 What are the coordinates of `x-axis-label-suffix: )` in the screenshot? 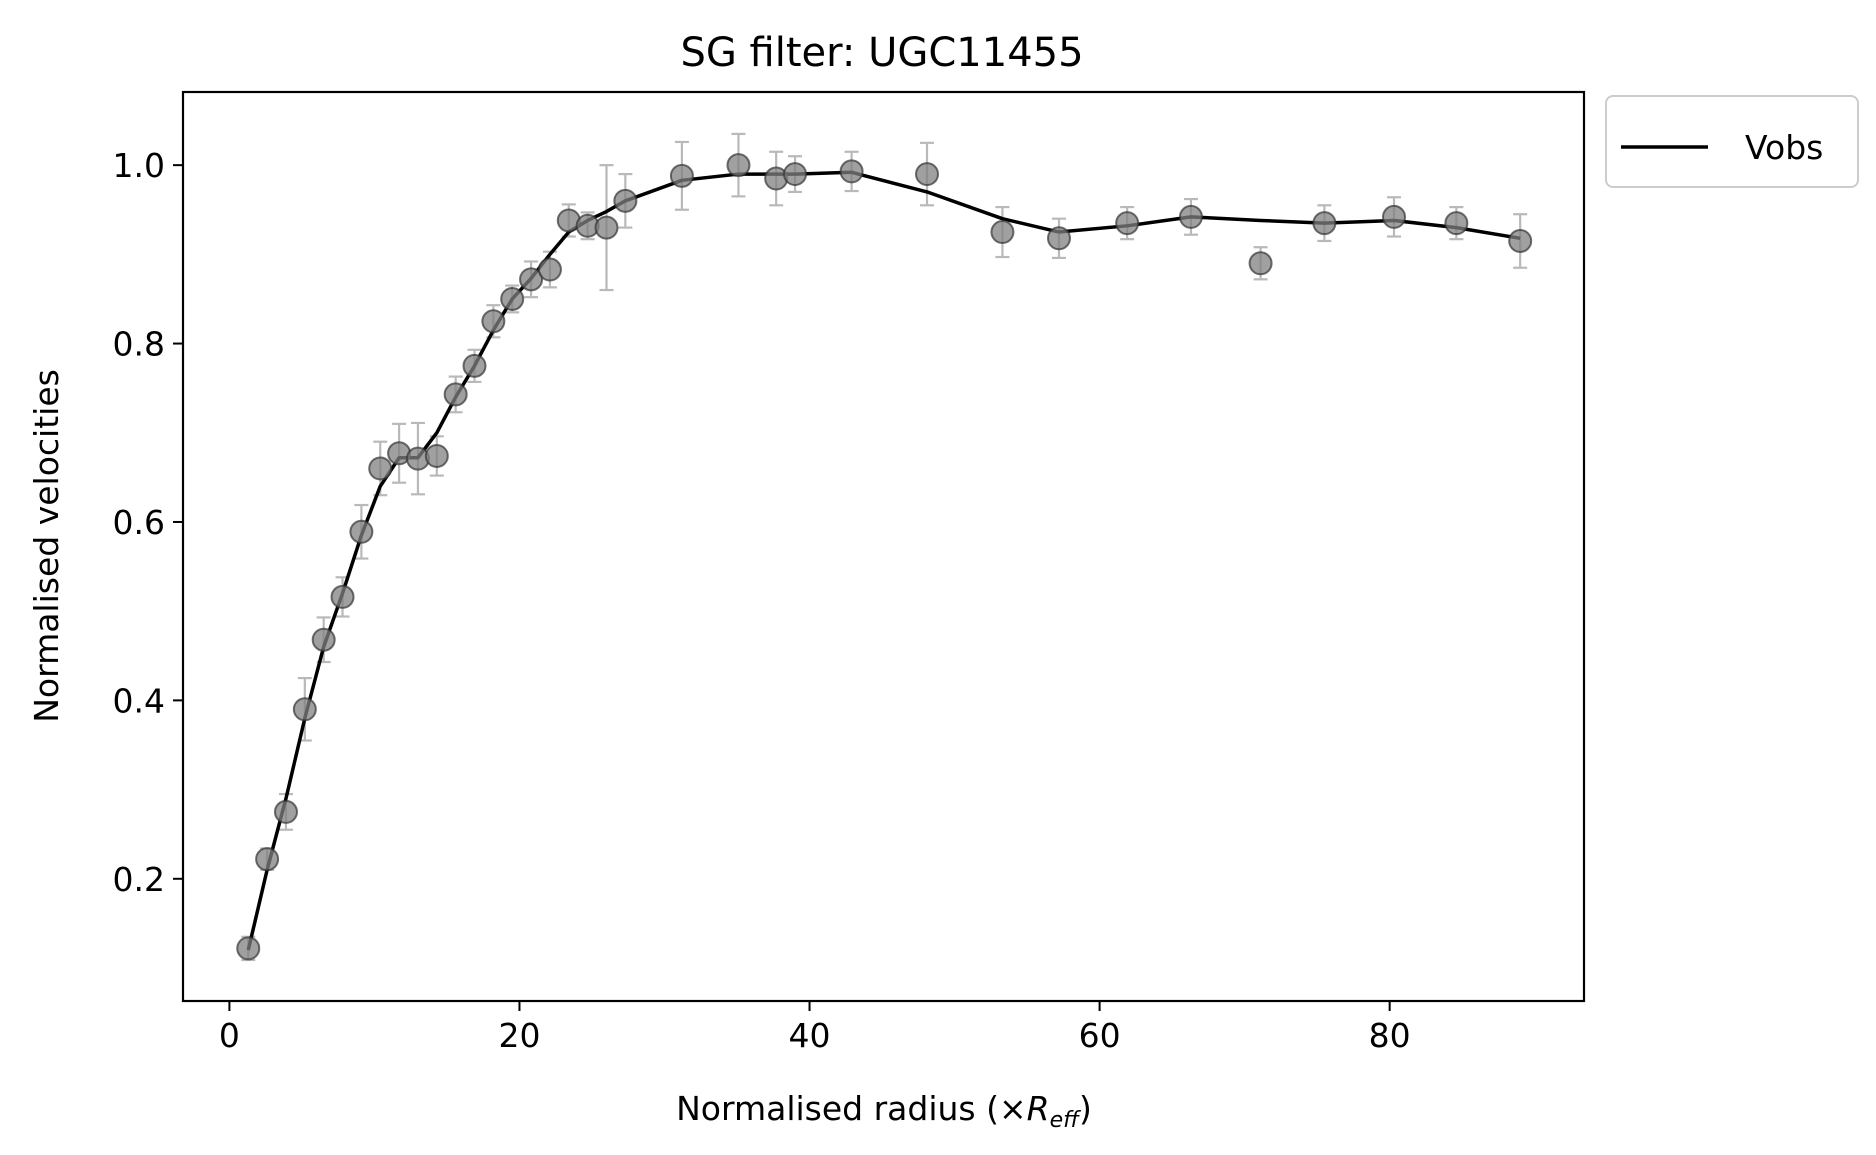 It's located at (1085, 1108).